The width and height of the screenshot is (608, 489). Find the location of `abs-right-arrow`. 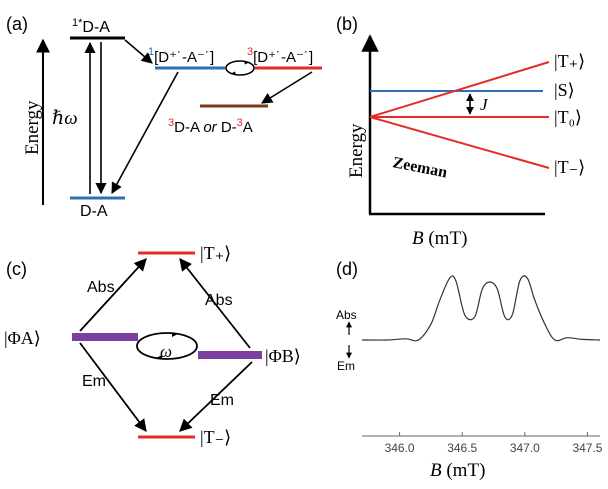

abs-right-arrow is located at coordinates (215, 303).